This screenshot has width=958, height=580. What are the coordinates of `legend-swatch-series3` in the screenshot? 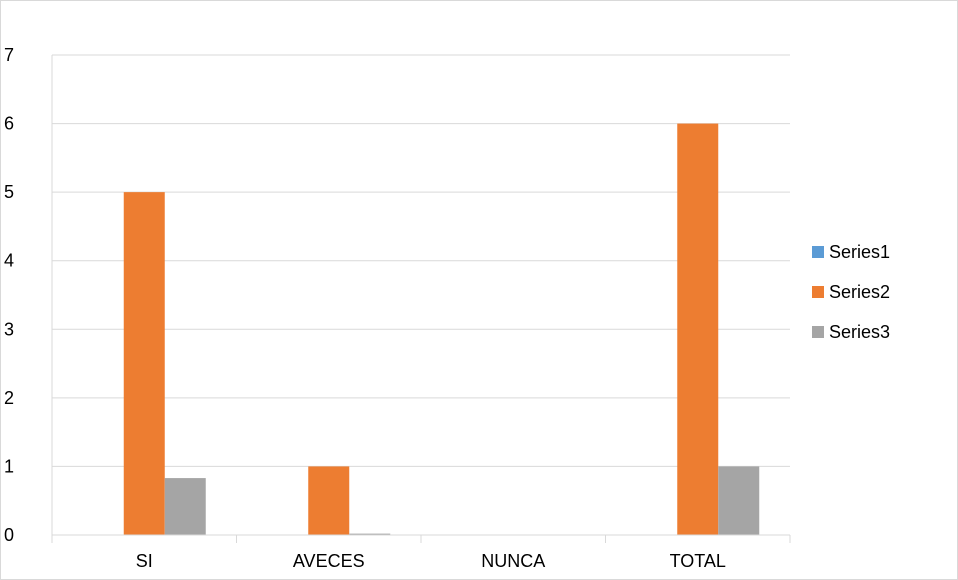 It's located at (818, 332).